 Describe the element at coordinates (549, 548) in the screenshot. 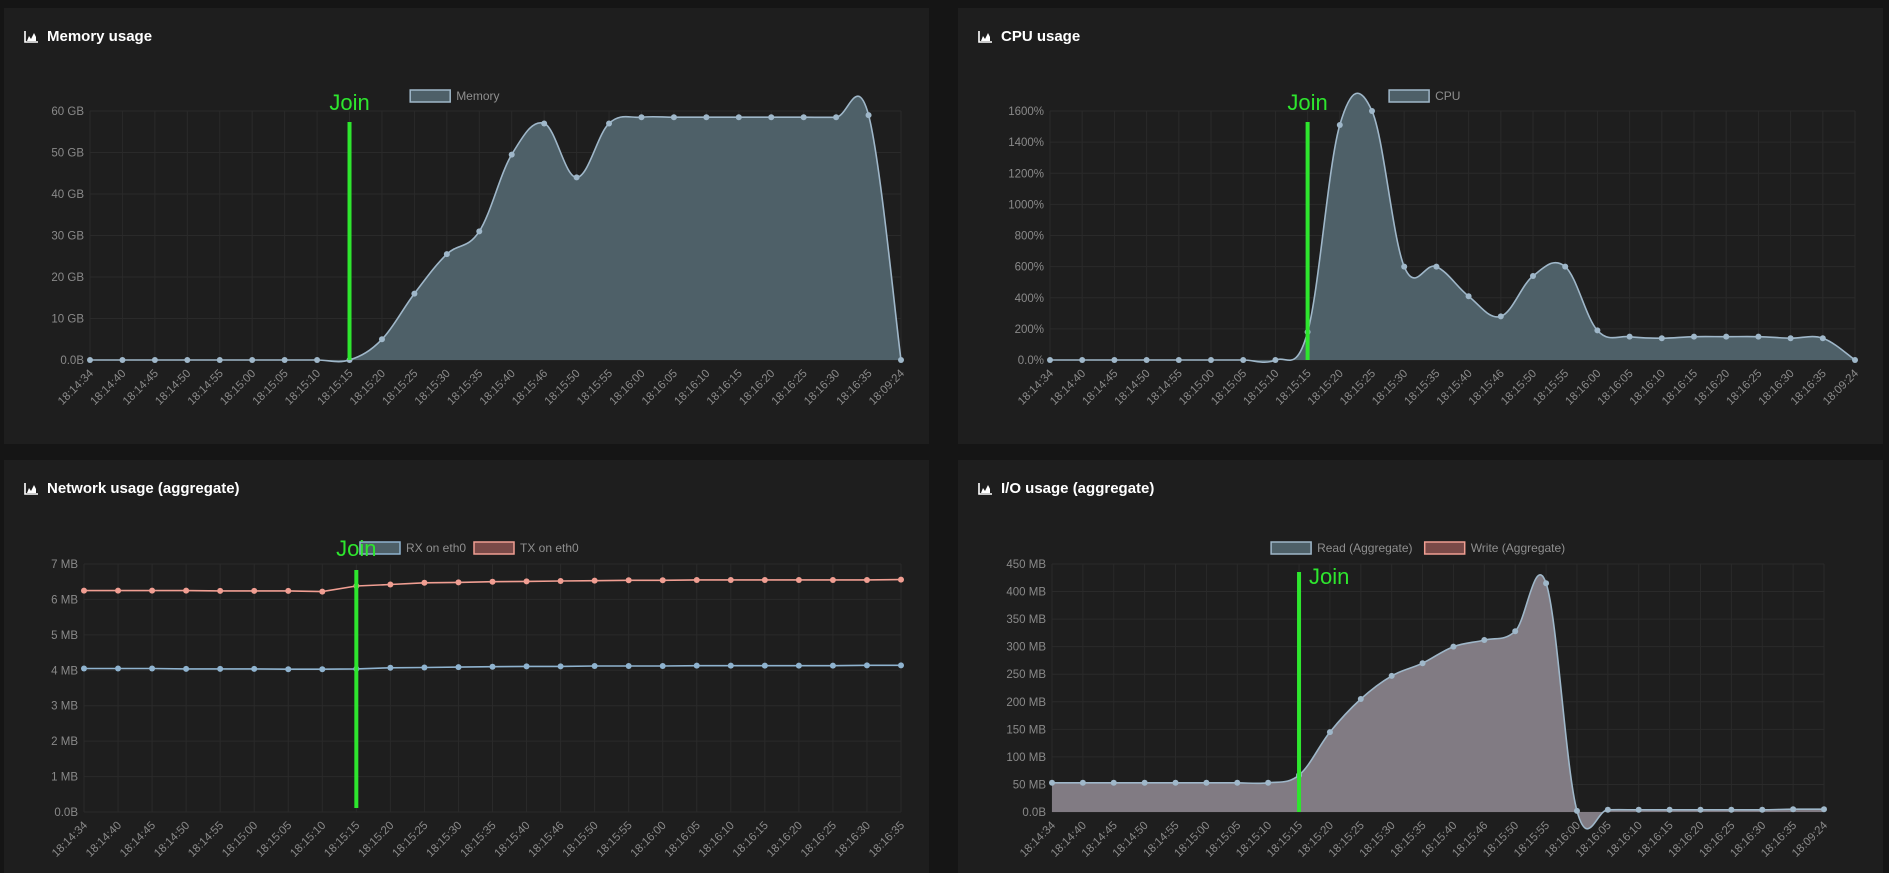

I see `legend-label: TX on eth0` at that location.